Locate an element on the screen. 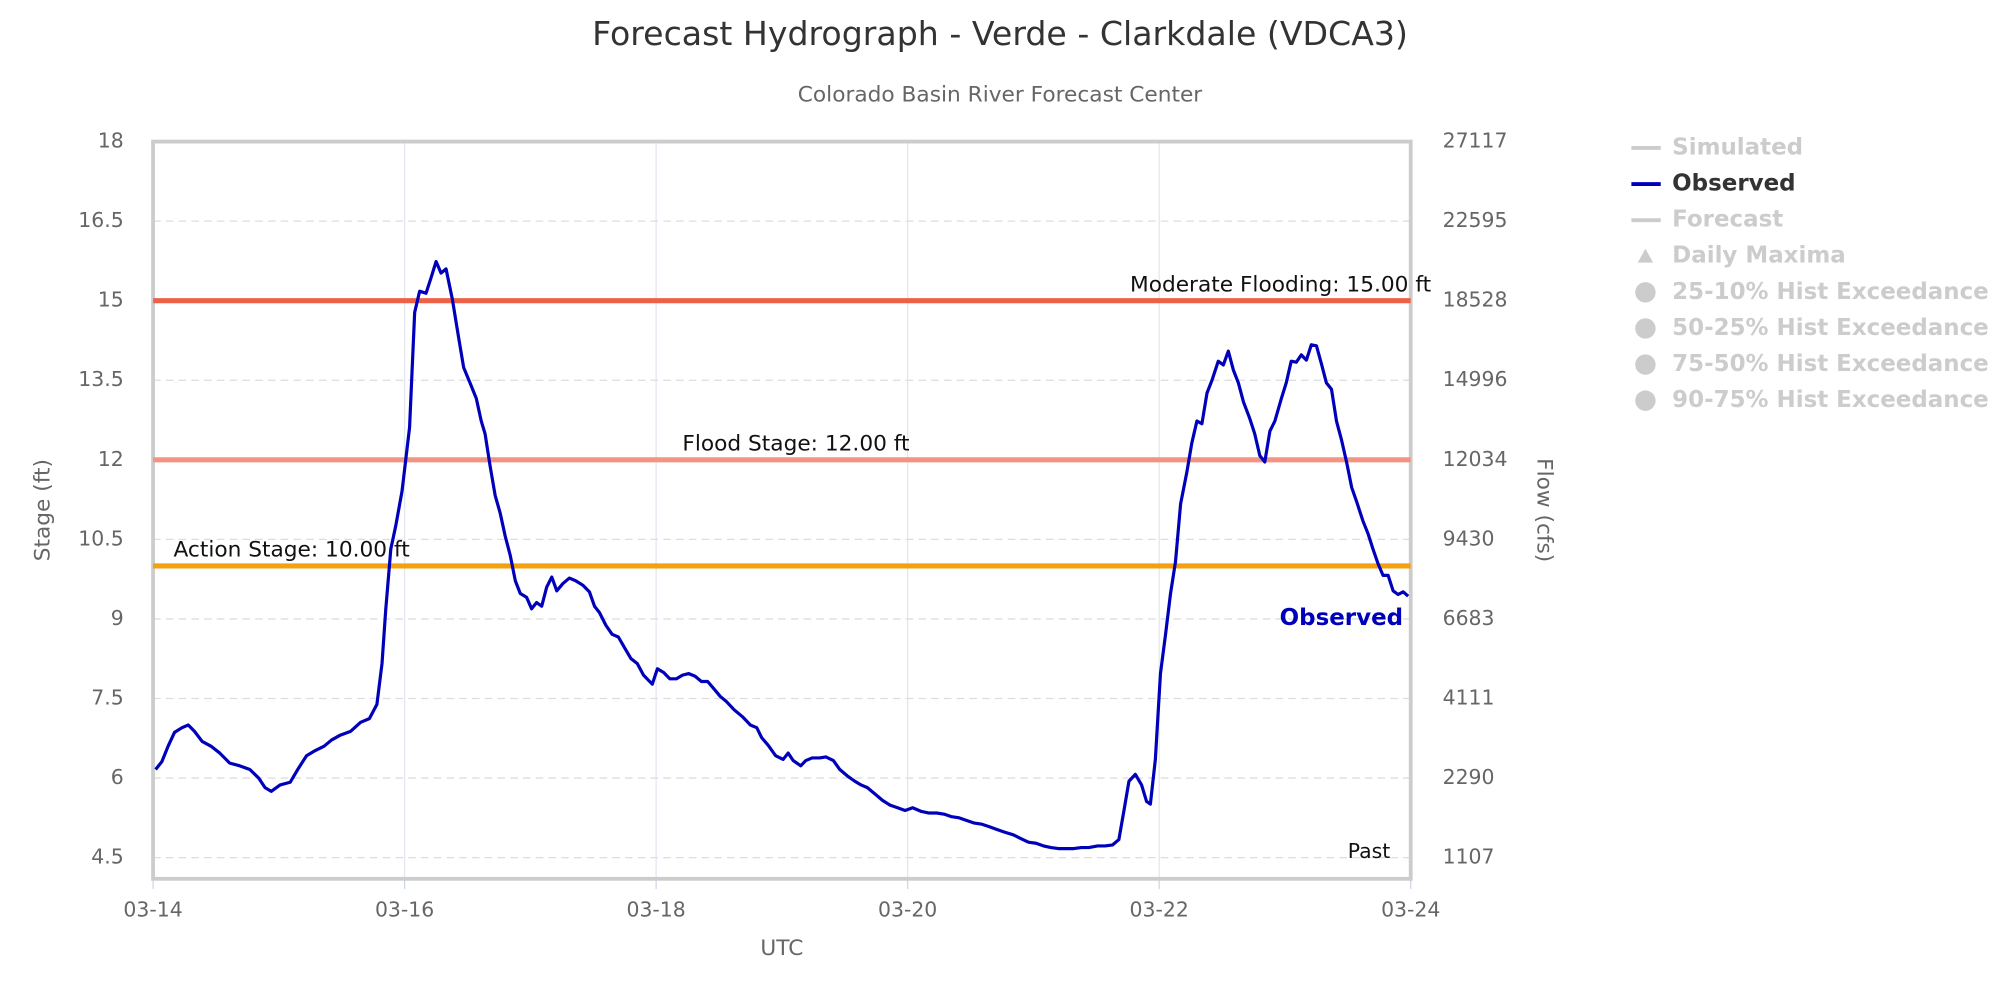 Image resolution: width=2000 pixels, height=1000 pixels. legend-label: 50-25% Hist Exceedance is located at coordinates (1830, 328).